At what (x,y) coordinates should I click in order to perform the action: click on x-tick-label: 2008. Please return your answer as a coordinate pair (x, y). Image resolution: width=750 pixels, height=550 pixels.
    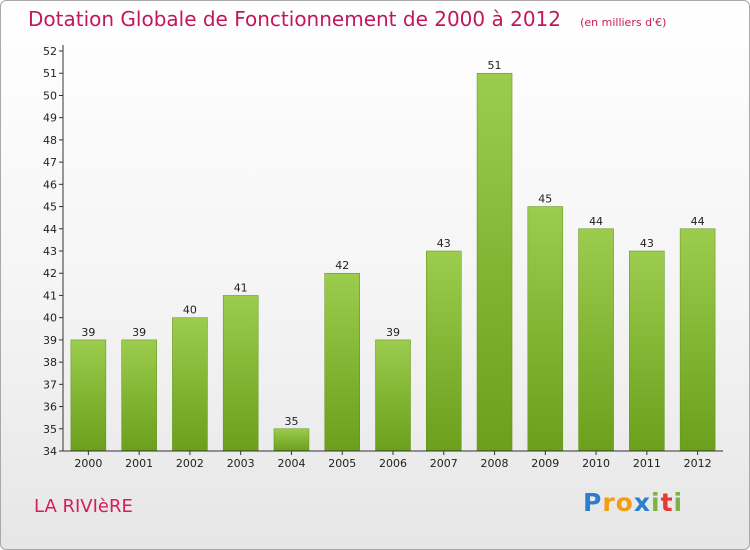
    Looking at the image, I should click on (495, 463).